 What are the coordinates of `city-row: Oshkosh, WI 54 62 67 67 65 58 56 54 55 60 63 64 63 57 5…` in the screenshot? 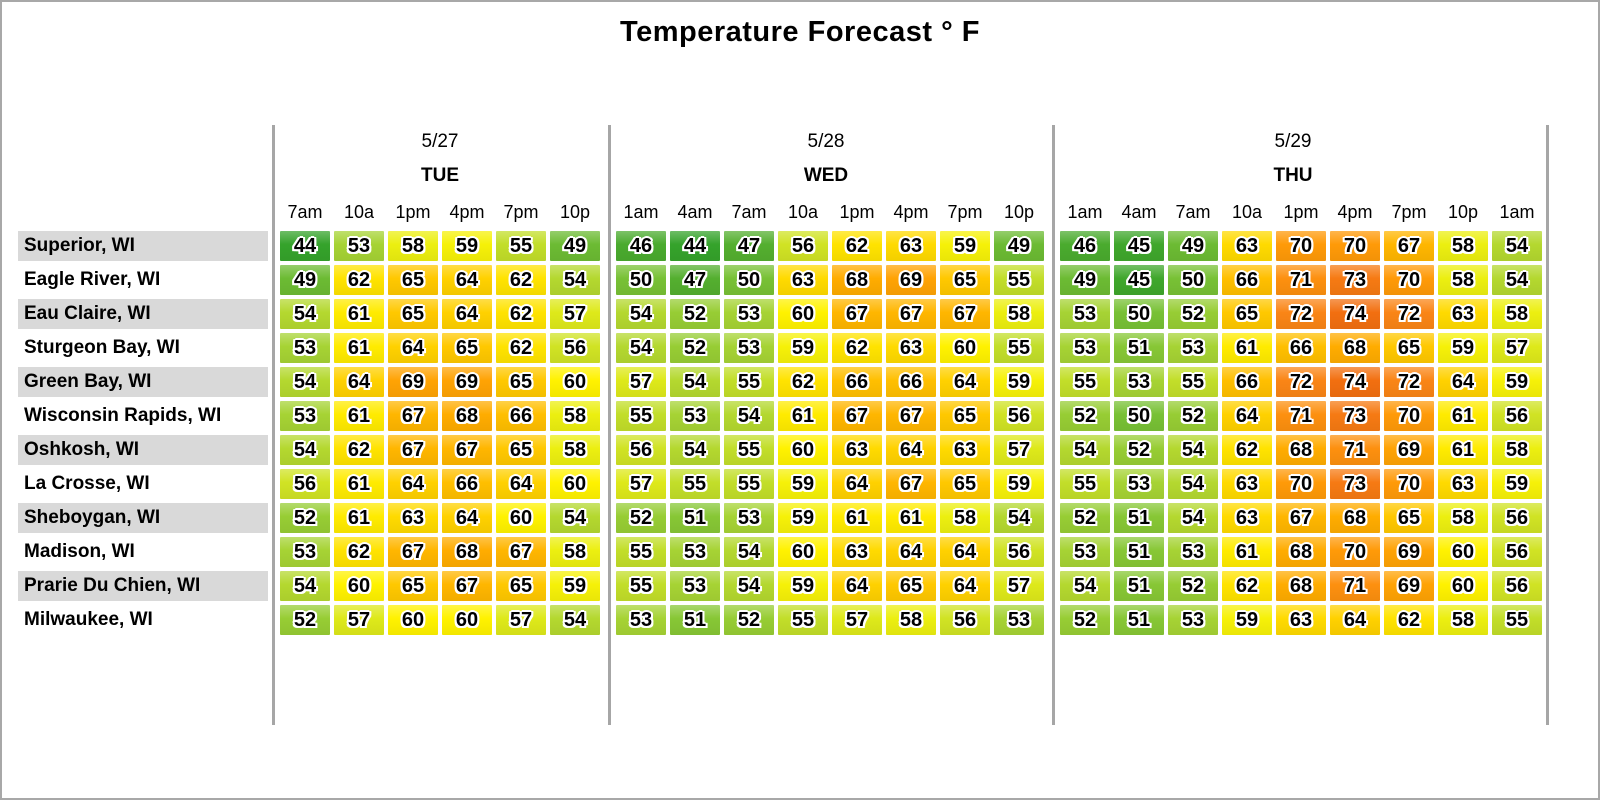 It's located at (790, 450).